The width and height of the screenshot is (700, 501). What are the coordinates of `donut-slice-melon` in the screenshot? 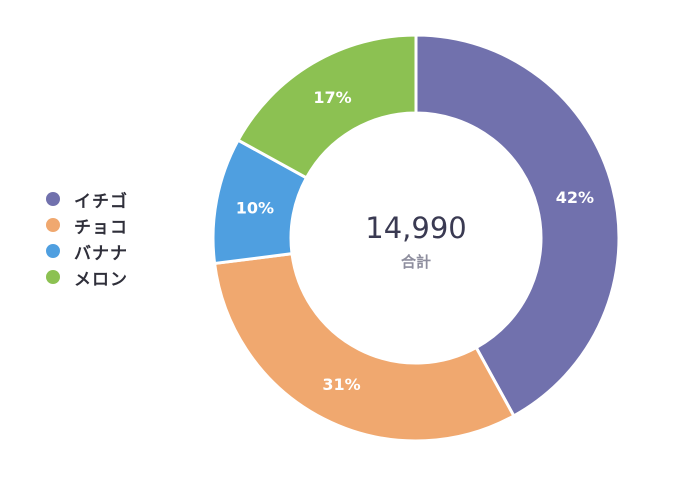 It's located at (327, 106).